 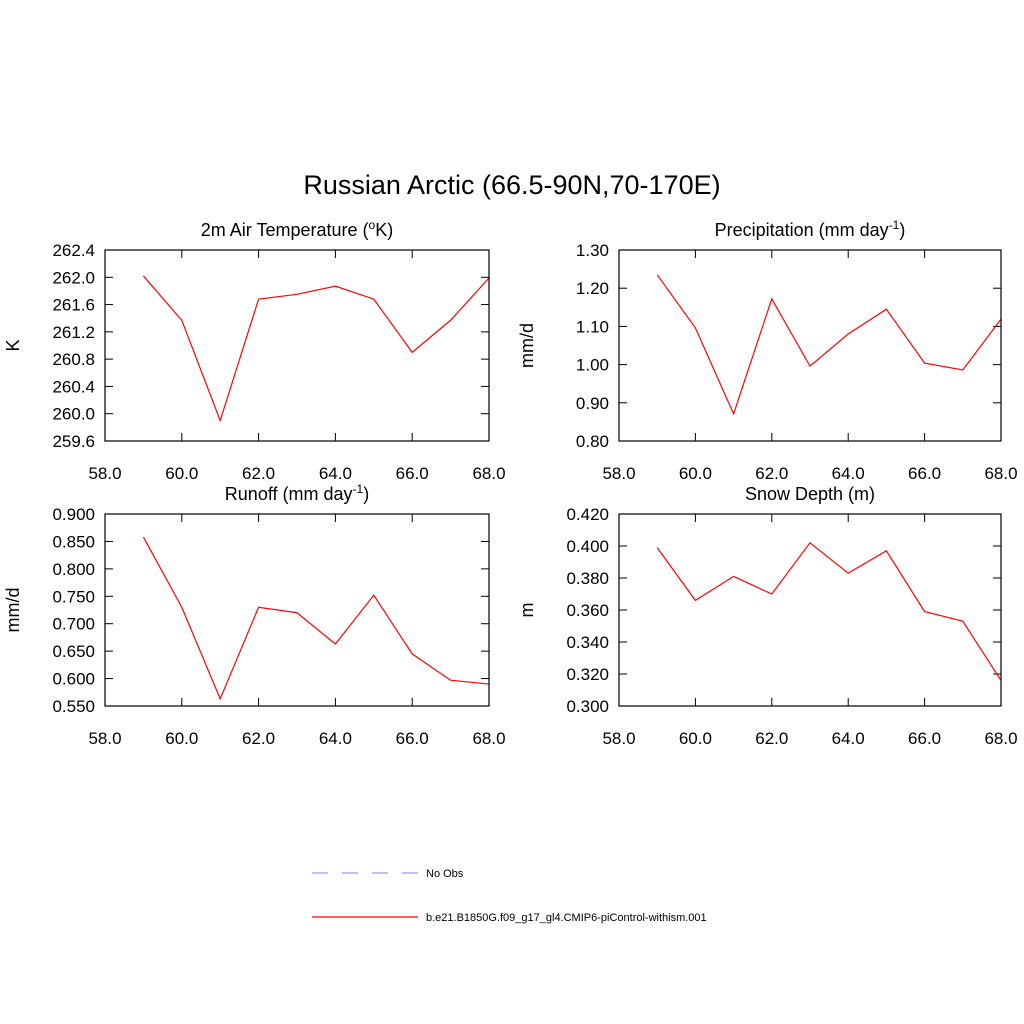 I want to click on y-tick-label: 262.0, so click(x=73, y=277).